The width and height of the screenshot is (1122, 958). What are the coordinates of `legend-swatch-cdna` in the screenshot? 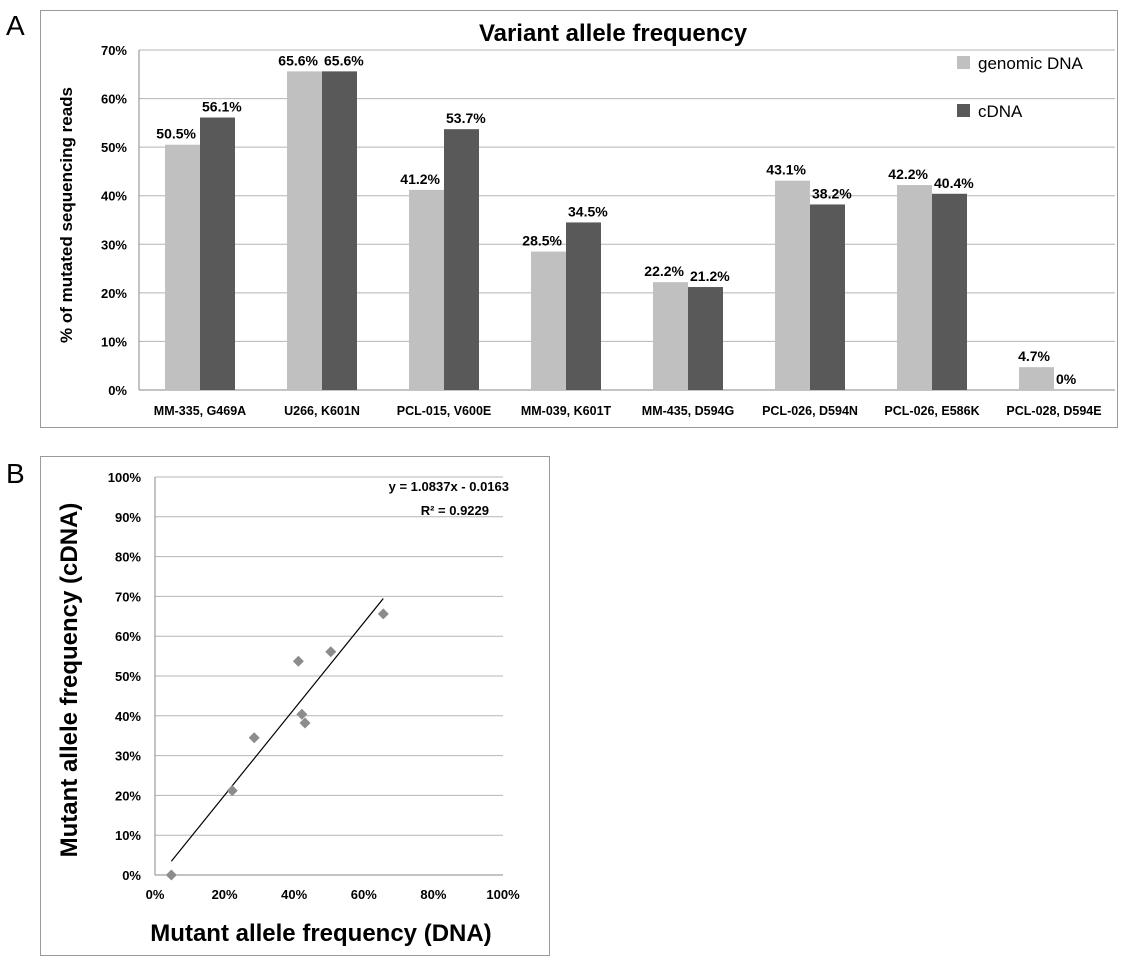 It's located at (963, 110).